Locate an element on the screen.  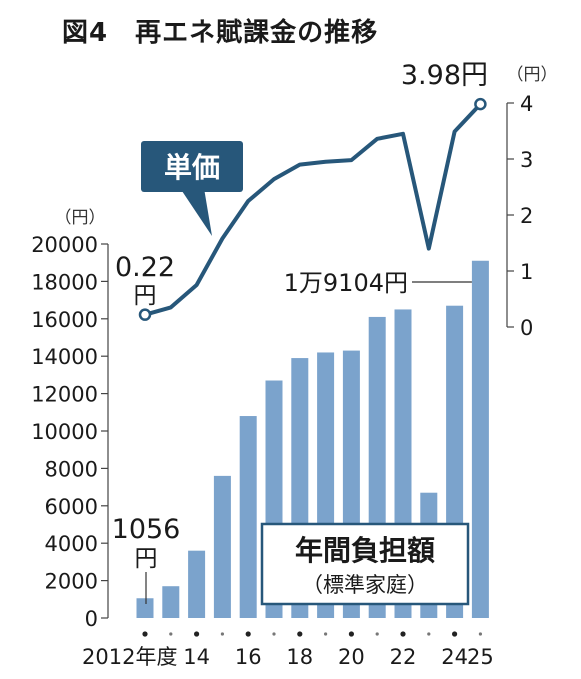
bar-legend-box is located at coordinates (365, 564).